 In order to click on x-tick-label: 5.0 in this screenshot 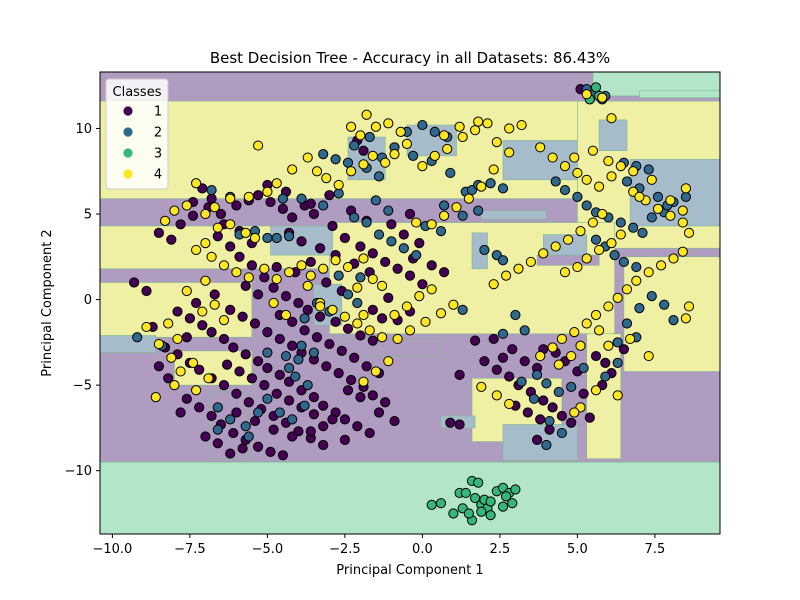, I will do `click(577, 549)`.